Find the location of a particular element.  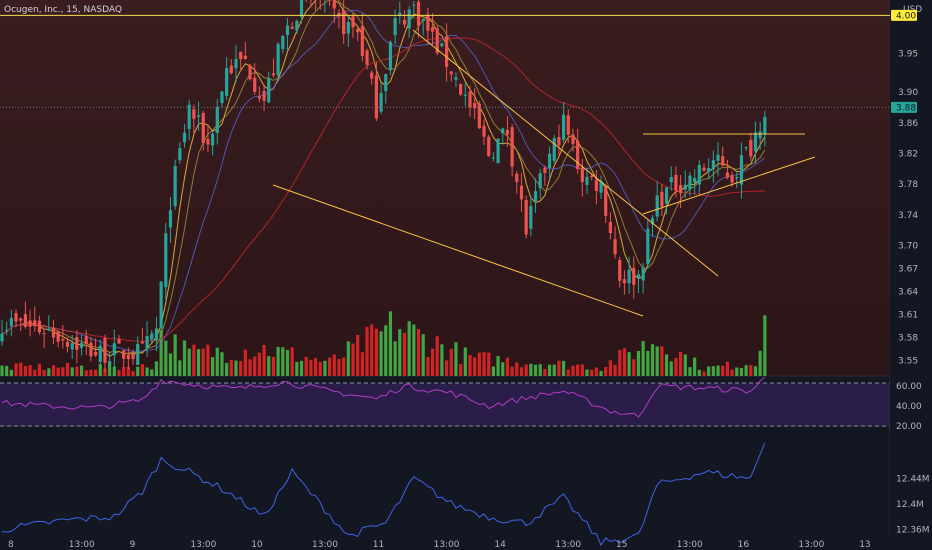

trendline-falling is located at coordinates (458, 250).